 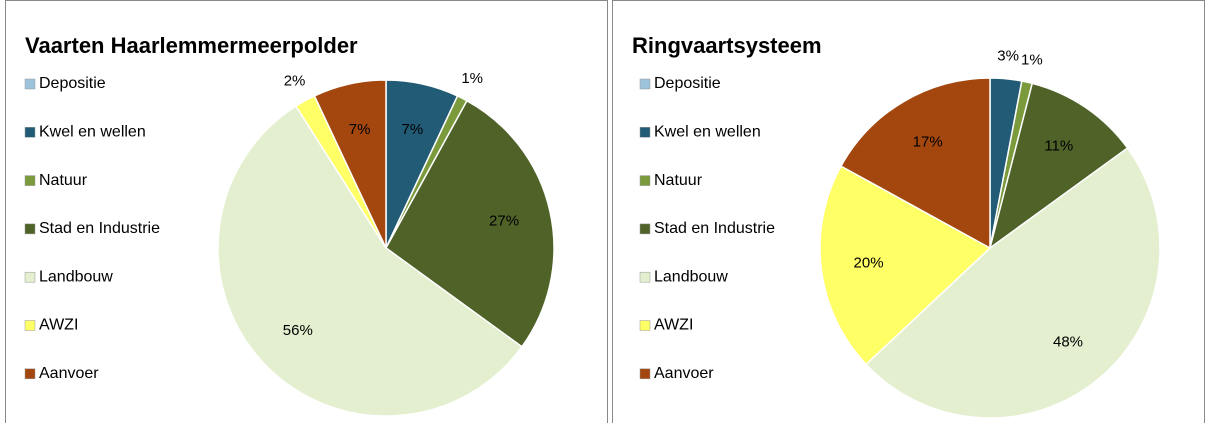 What do you see at coordinates (295, 81) in the screenshot?
I see `data-label: 2%` at bounding box center [295, 81].